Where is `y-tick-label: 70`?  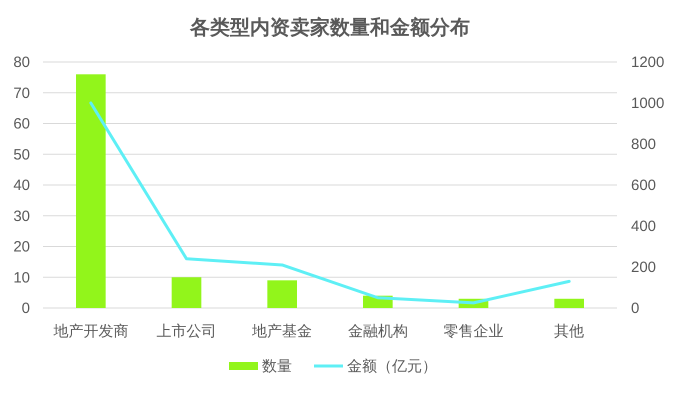 y-tick-label: 70 is located at coordinates (21, 93).